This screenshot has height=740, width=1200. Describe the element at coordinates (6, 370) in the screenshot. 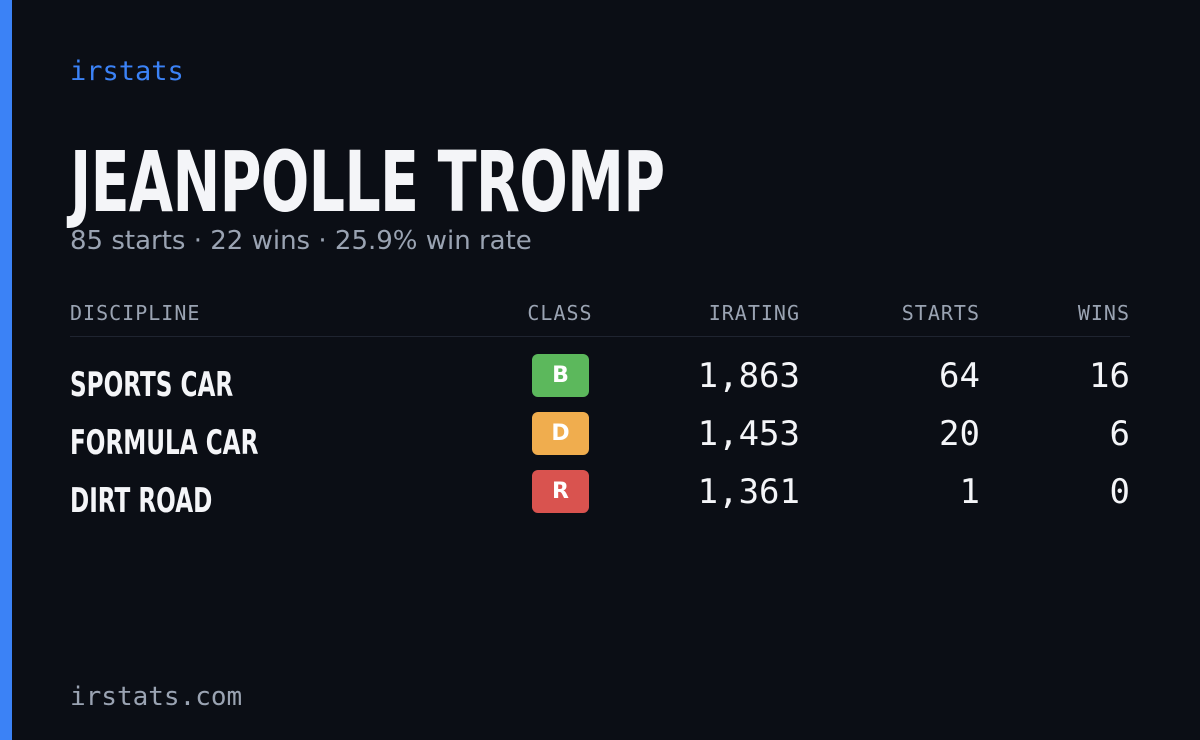

I see `accent-bar` at that location.